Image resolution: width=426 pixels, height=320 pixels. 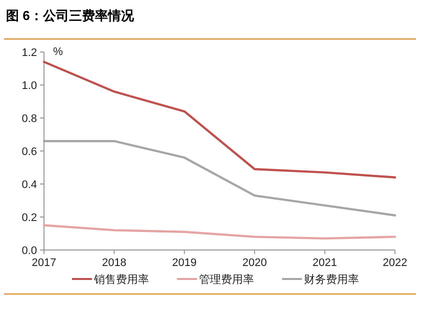 I want to click on legend-label: 管理费用率, so click(x=226, y=279).